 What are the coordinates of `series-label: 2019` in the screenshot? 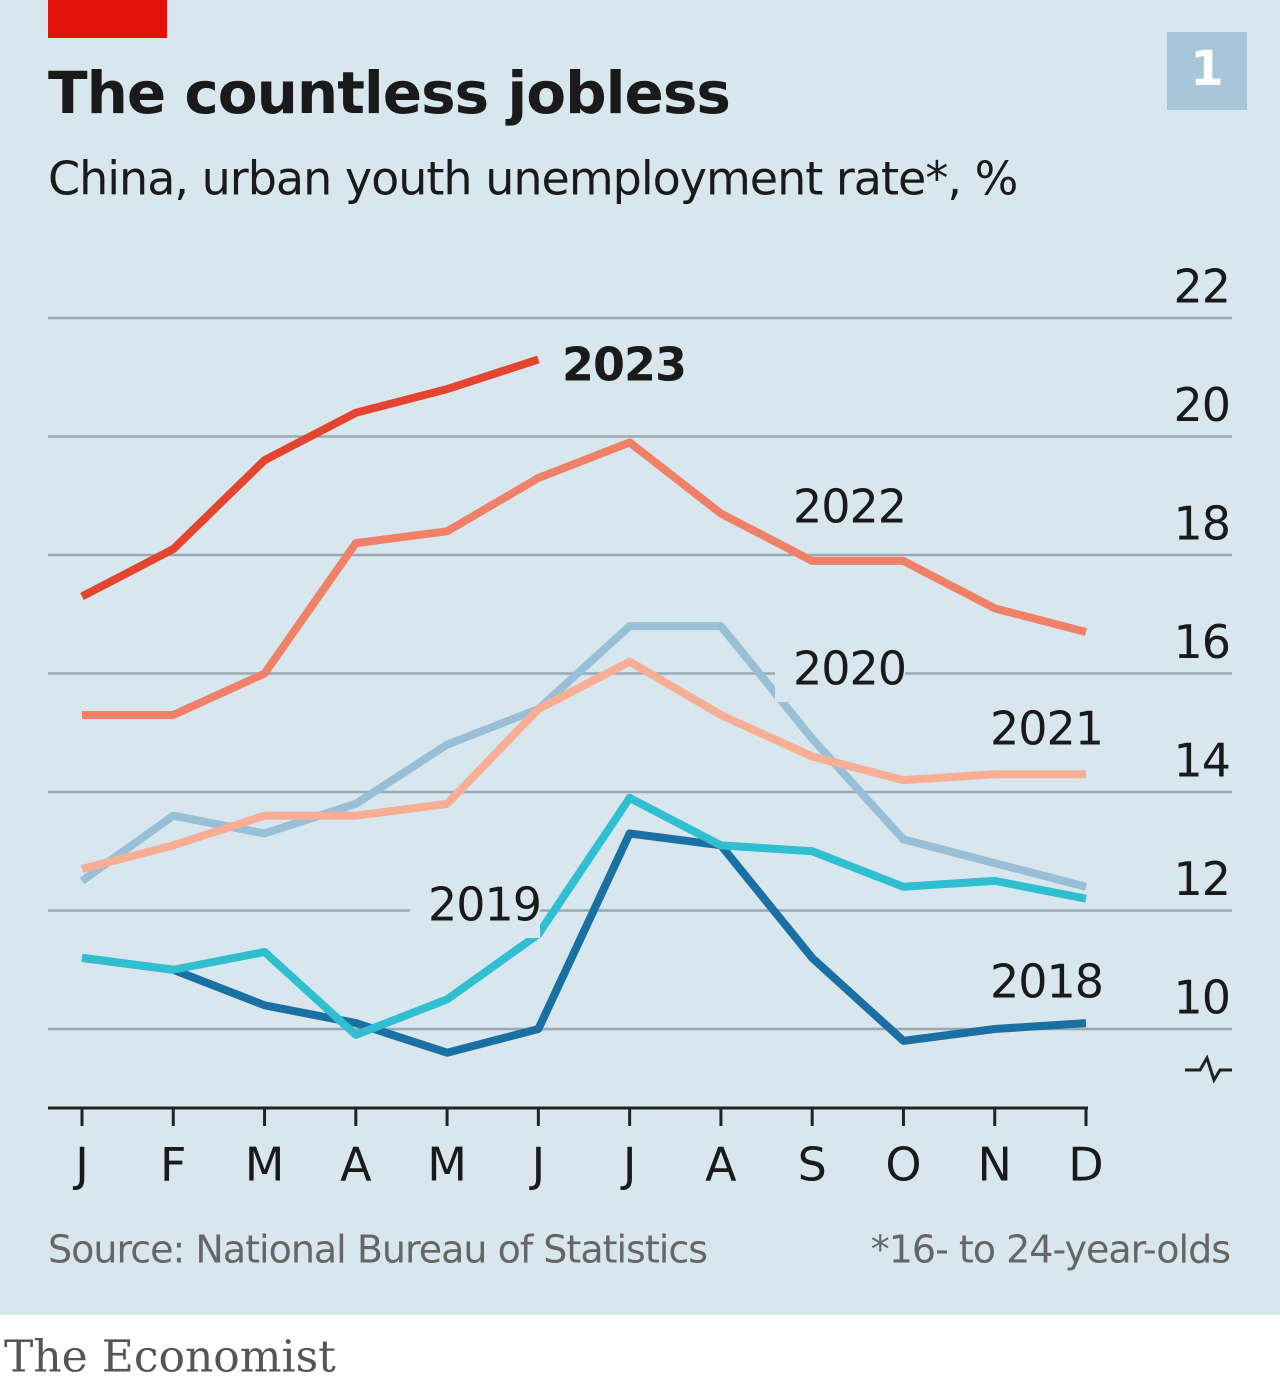 It's located at (484, 905).